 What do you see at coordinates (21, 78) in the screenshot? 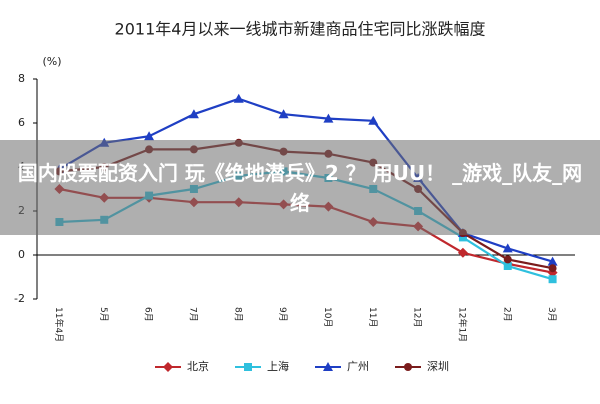
I see `y-tick-label: 8` at bounding box center [21, 78].